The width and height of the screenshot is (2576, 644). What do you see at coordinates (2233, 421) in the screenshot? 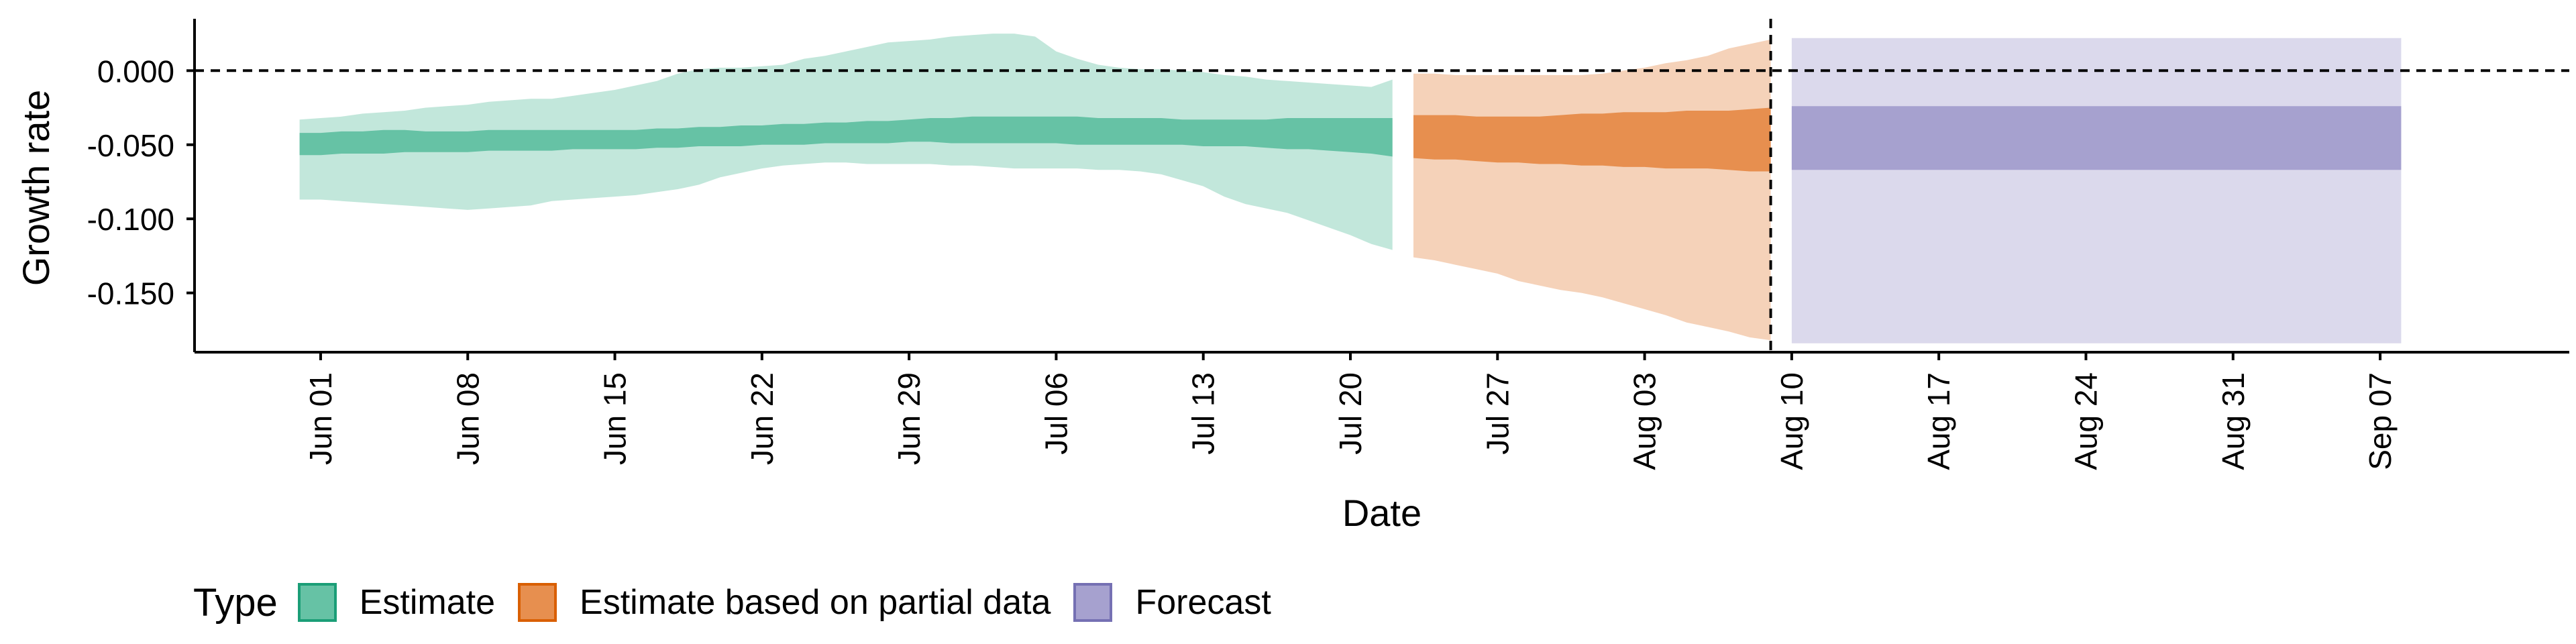
I see `x-tick-label: Aug 31` at bounding box center [2233, 421].